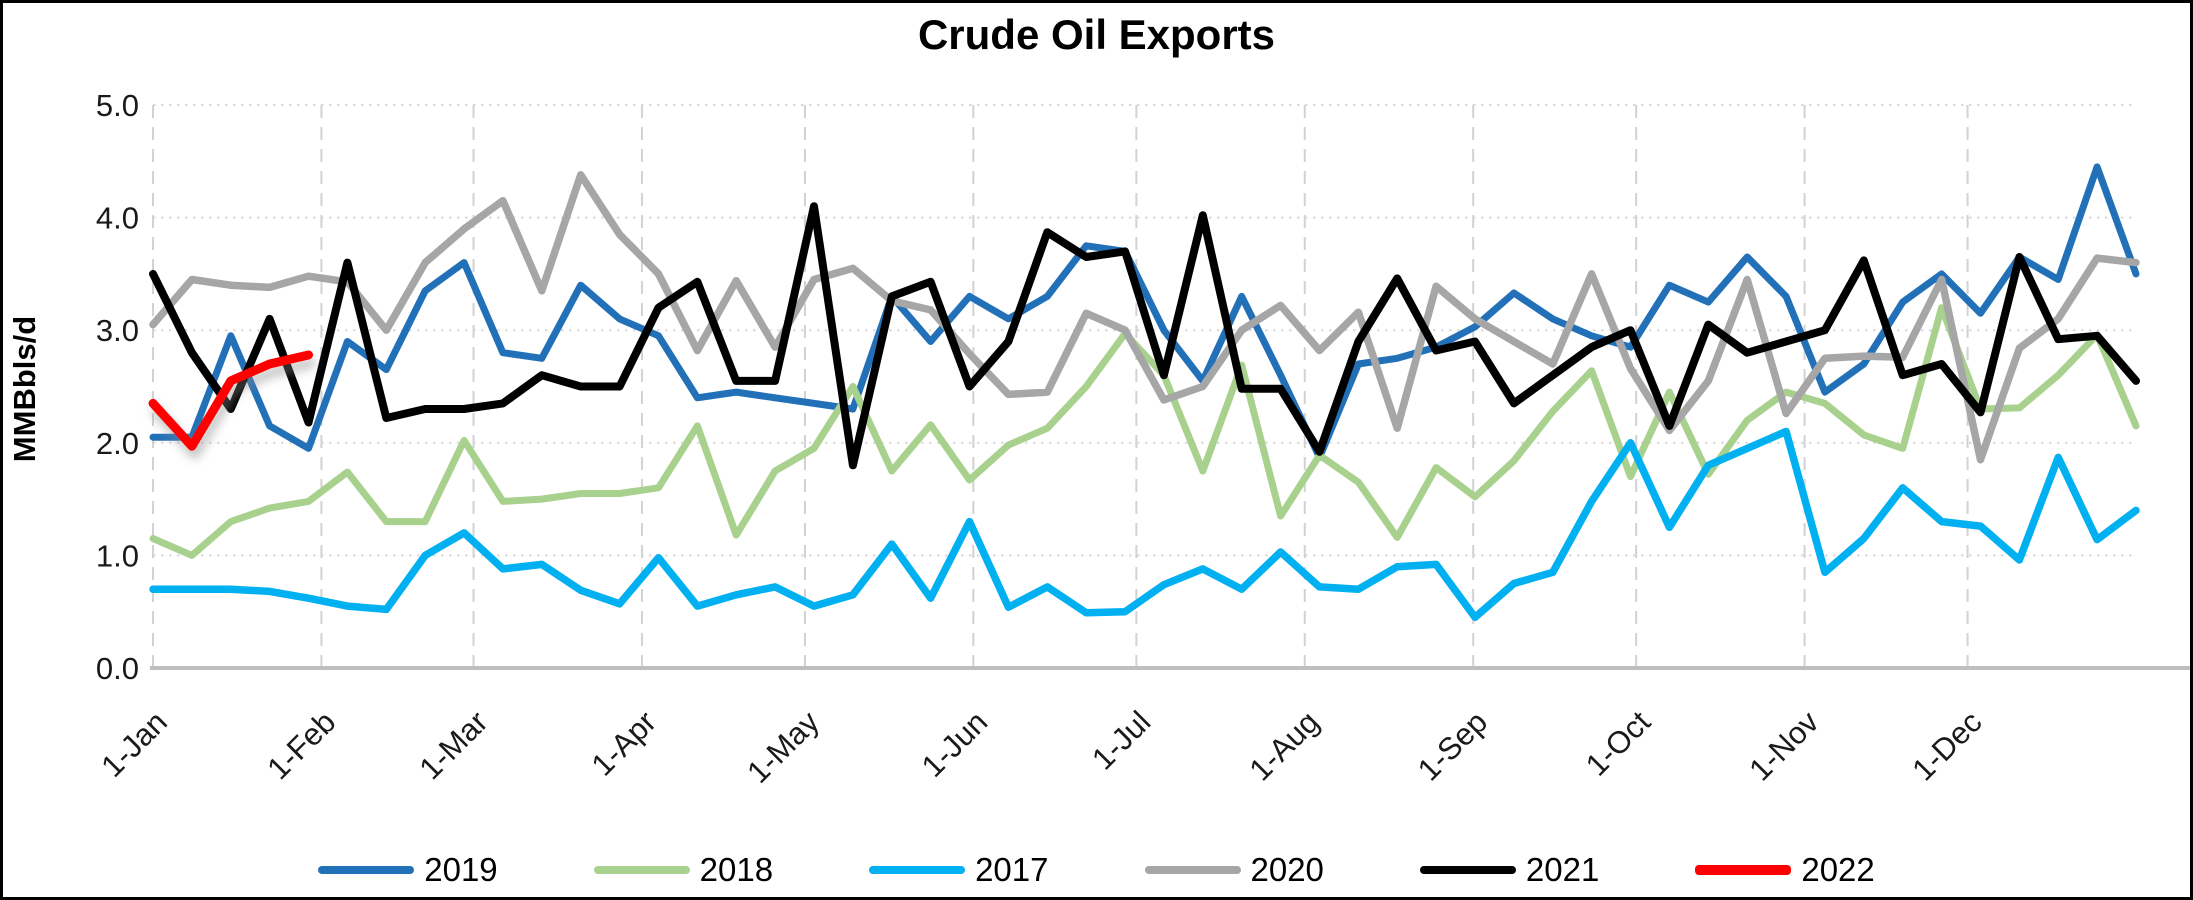 The image size is (2193, 900). Describe the element at coordinates (1096, 34) in the screenshot. I see `chart-title: Crude Oil Exports` at that location.